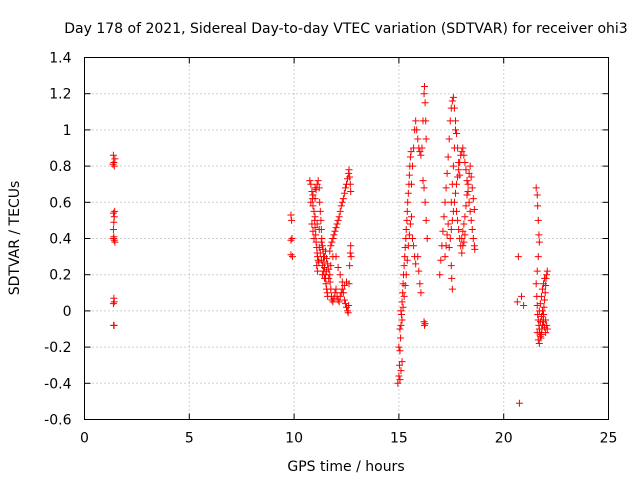 The image size is (640, 480). I want to click on y-tick-label: 0, so click(67, 312).